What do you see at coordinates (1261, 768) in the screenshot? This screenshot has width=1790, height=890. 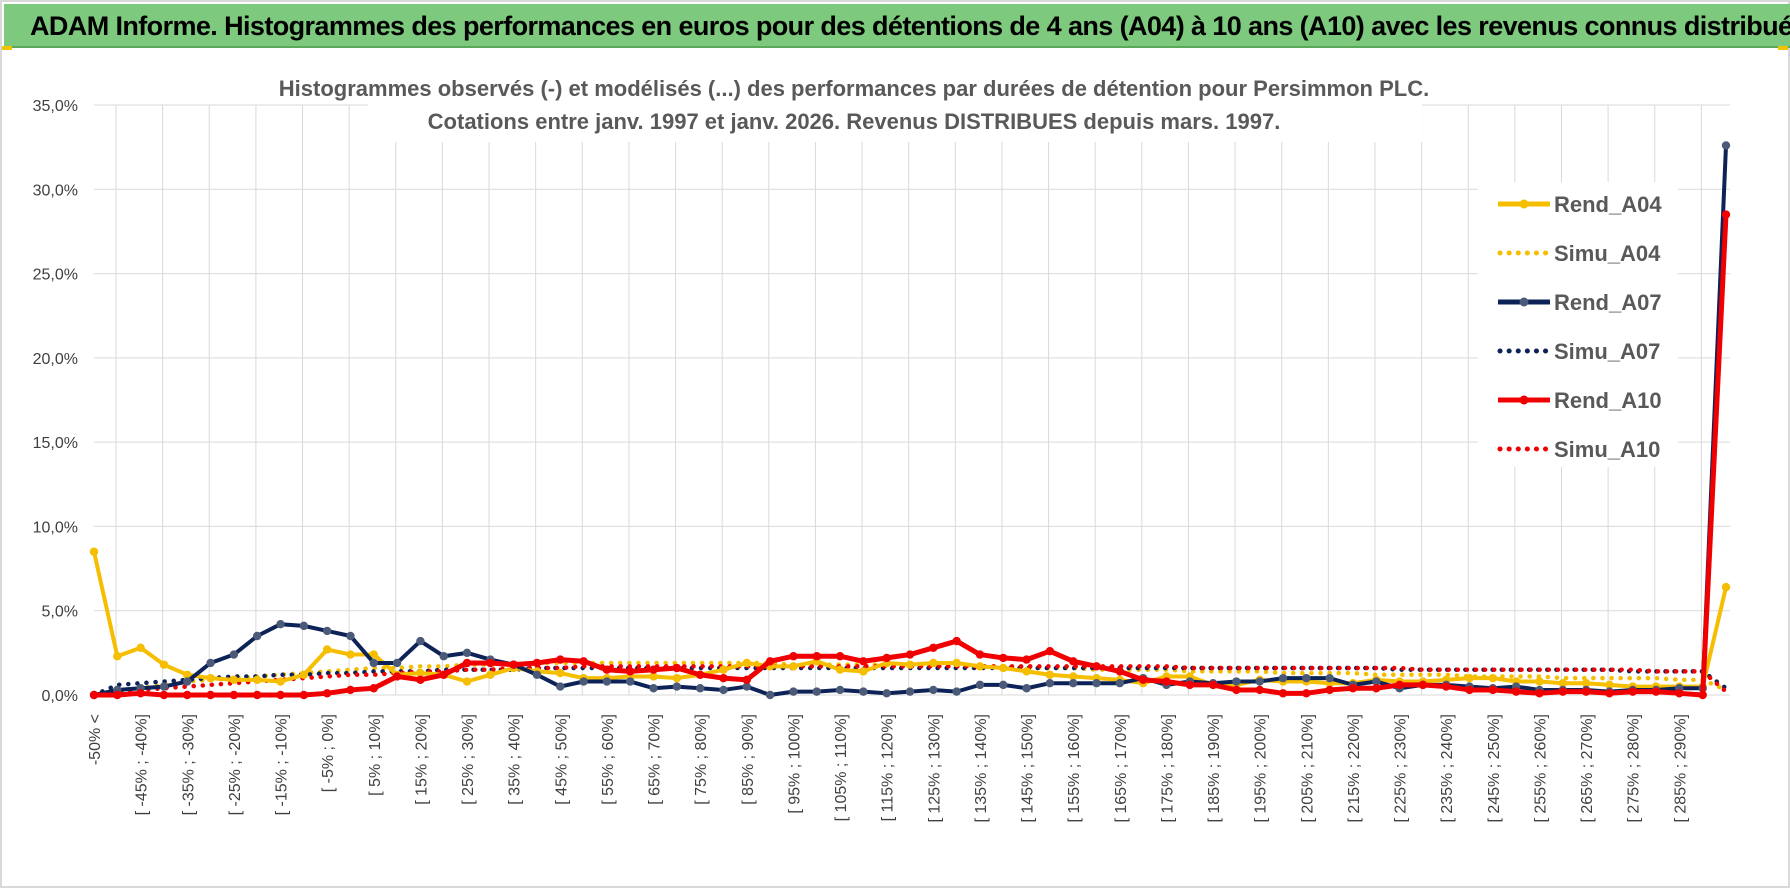 I see `x-tick-label: [ 195% ; 200%]` at bounding box center [1261, 768].